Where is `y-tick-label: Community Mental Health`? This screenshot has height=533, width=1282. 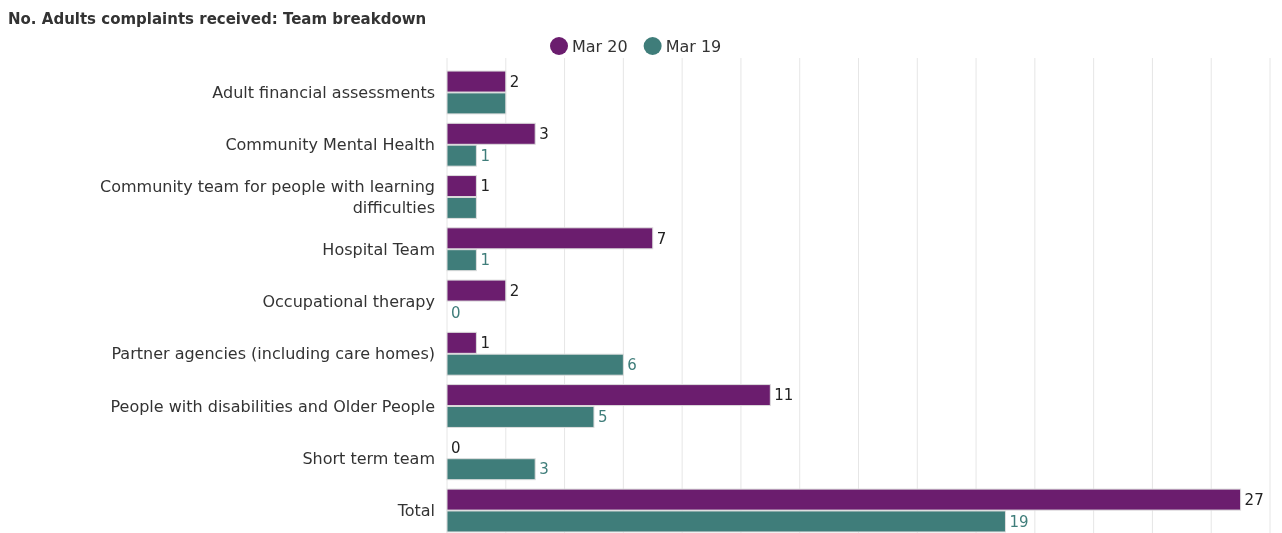
y-tick-label: Community Mental Health is located at coordinates (330, 145).